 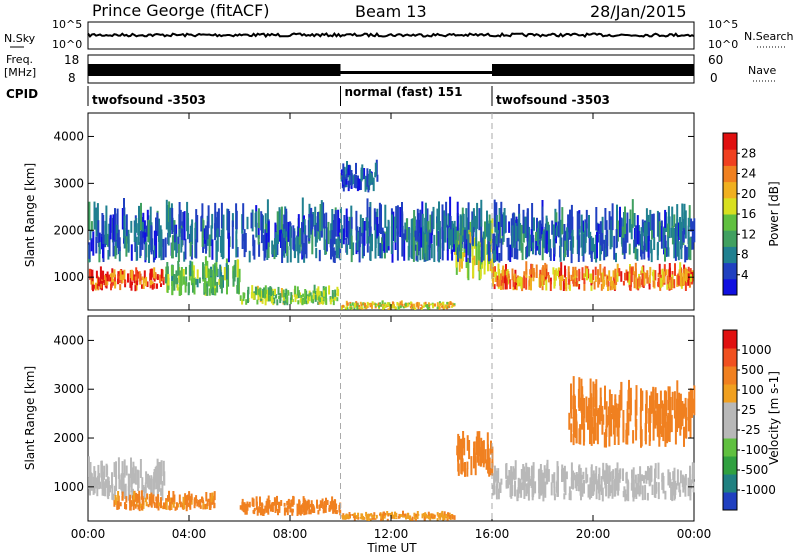 What do you see at coordinates (730, 501) in the screenshot?
I see `colorbar-swatch` at bounding box center [730, 501].